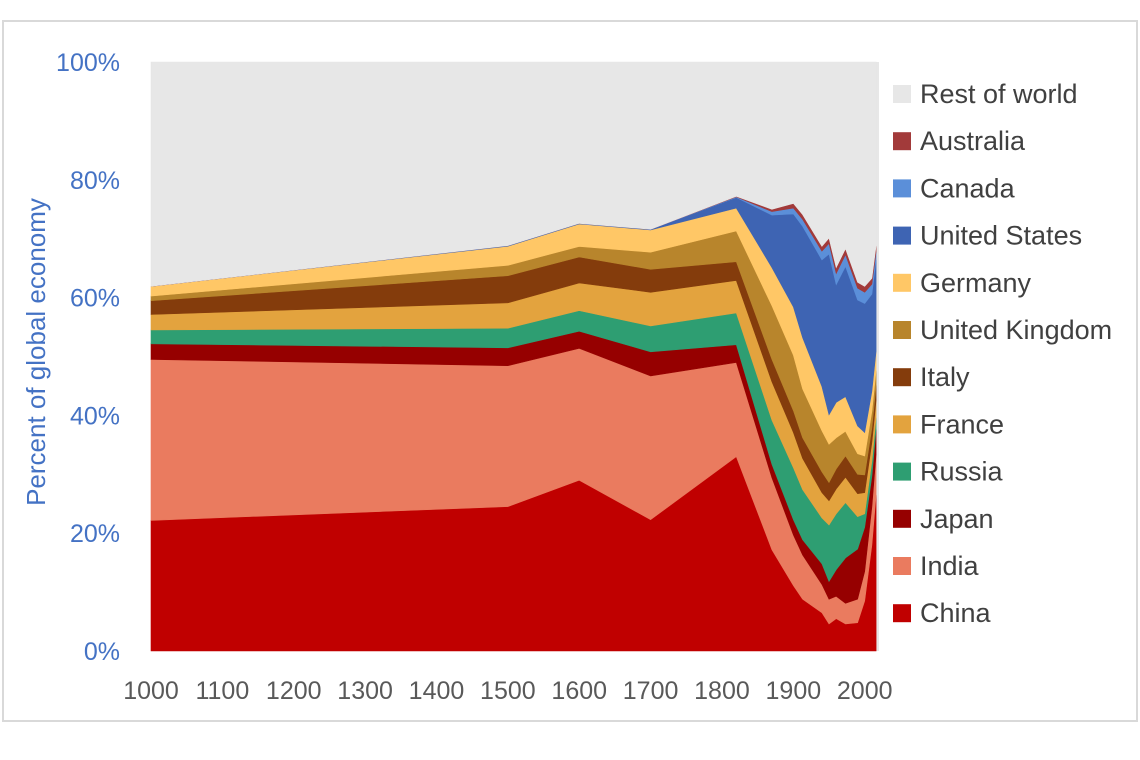  I want to click on x-tick-label: 1200, so click(294, 691).